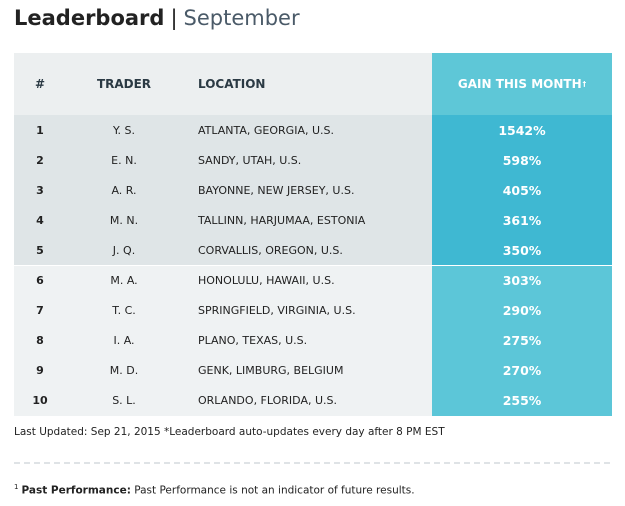 The image size is (625, 506). I want to click on table-row: 5 J. Q. CORVALLIS, OREGON, U.S. 350%, so click(313, 250).